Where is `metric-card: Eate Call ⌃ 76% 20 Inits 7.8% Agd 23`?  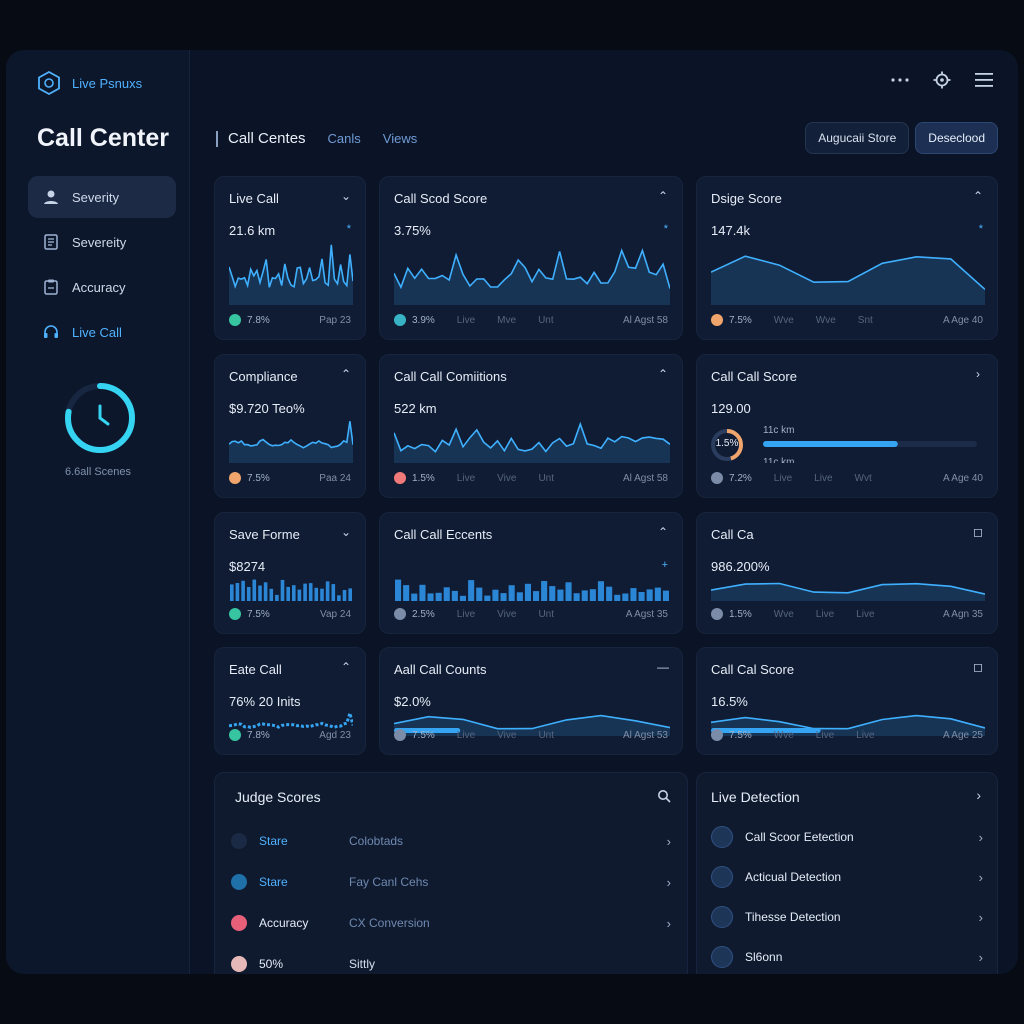
metric-card: Eate Call ⌃ 76% 20 Inits 7.8% Agd 23 is located at coordinates (290, 701).